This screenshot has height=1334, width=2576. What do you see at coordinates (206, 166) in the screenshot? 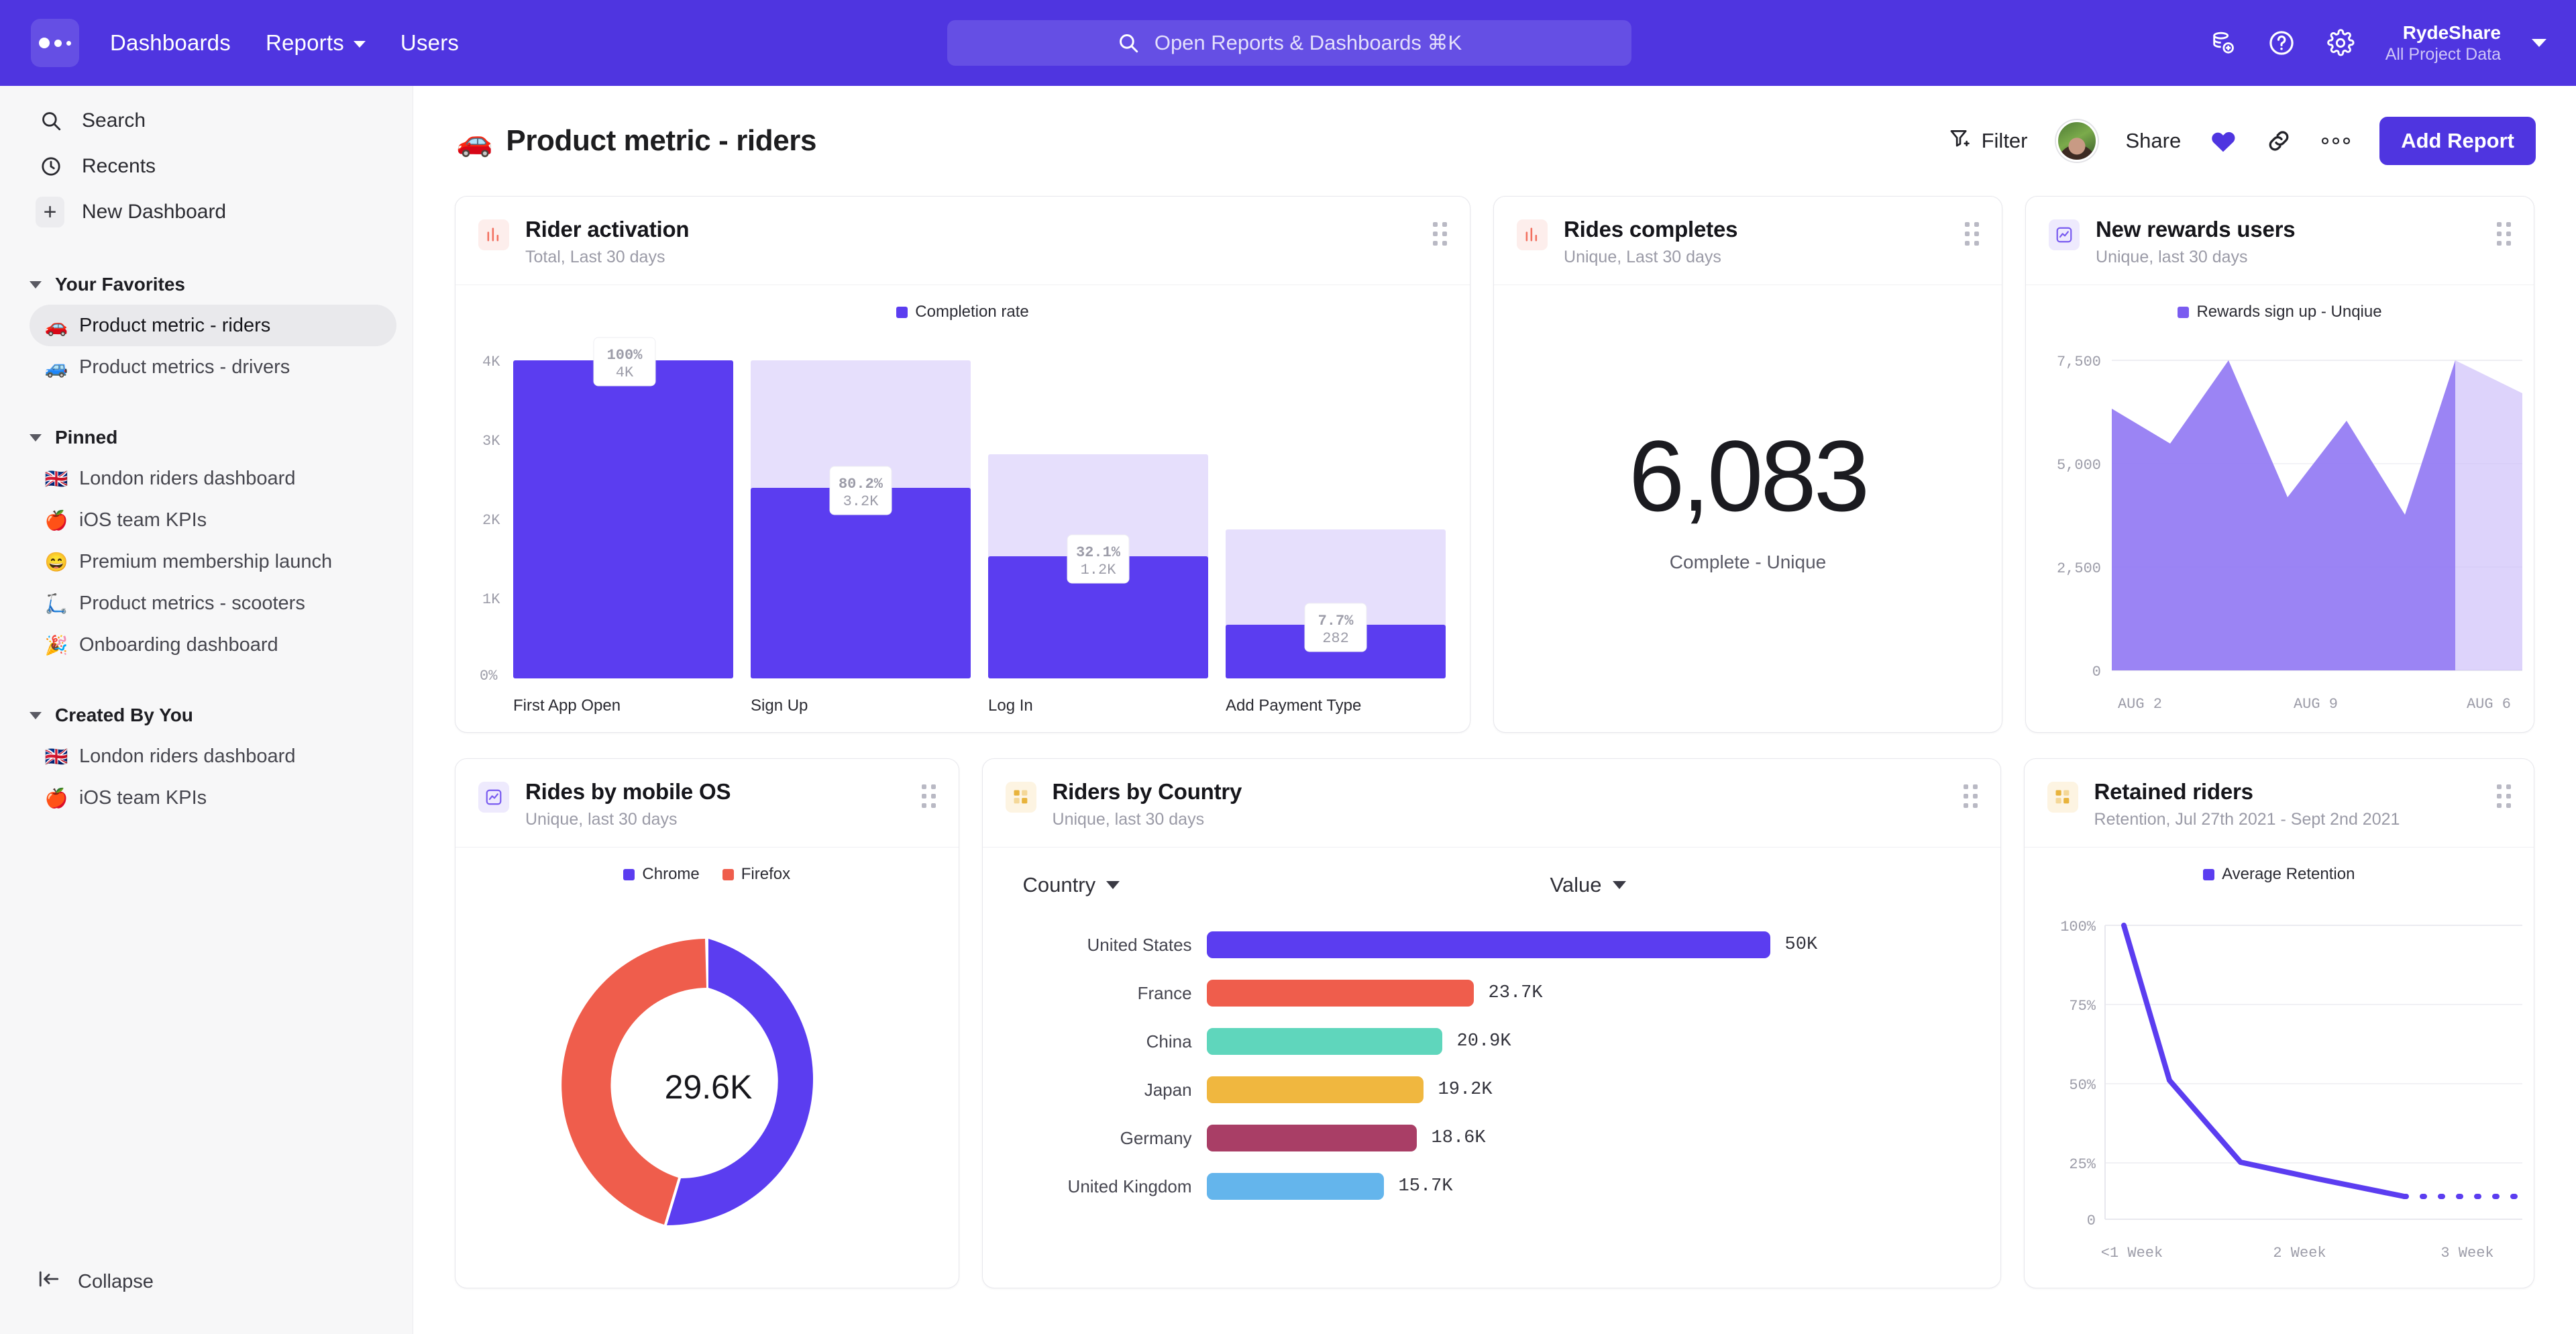
I see `sidebar-item-recents: Recents` at bounding box center [206, 166].